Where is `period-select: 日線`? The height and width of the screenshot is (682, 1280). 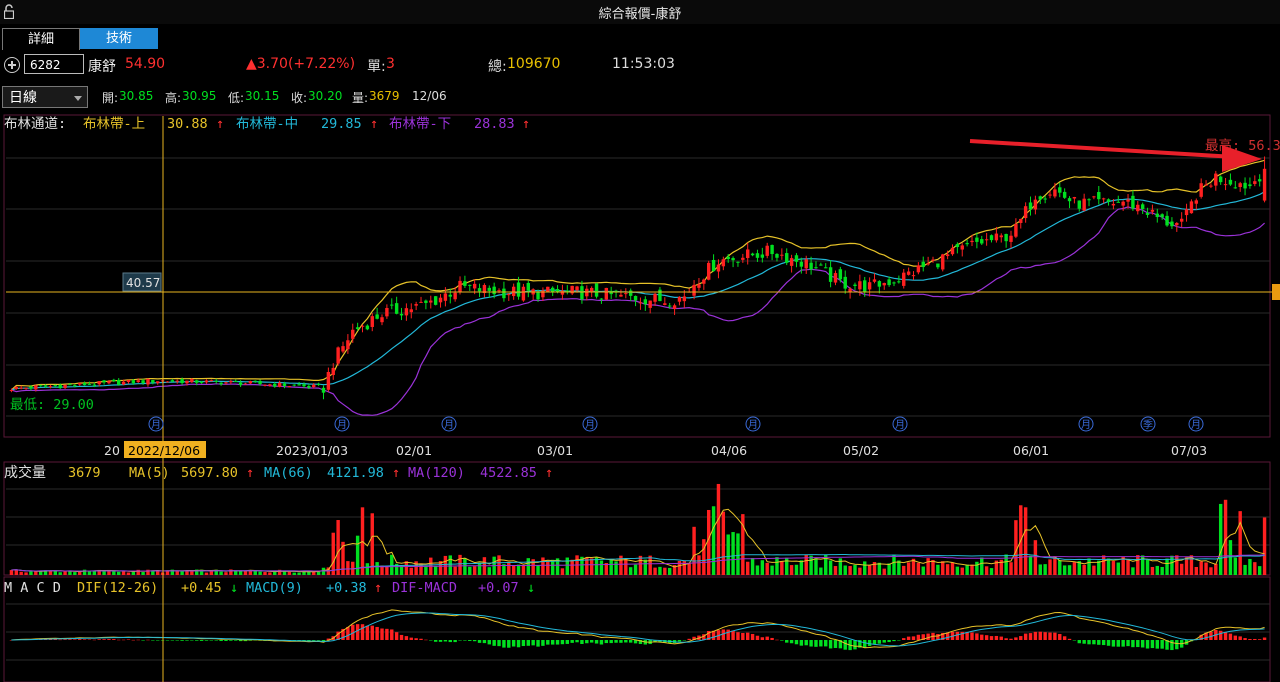
period-select: 日線 is located at coordinates (45, 97).